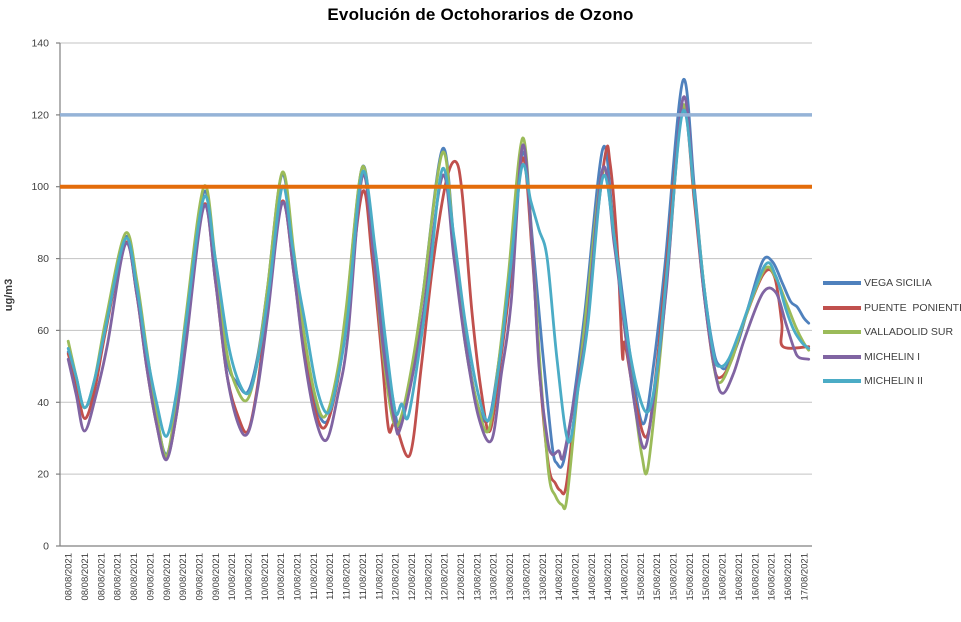 The height and width of the screenshot is (622, 961). What do you see at coordinates (40, 44) in the screenshot?
I see `y-axis-tick-label: 140` at bounding box center [40, 44].